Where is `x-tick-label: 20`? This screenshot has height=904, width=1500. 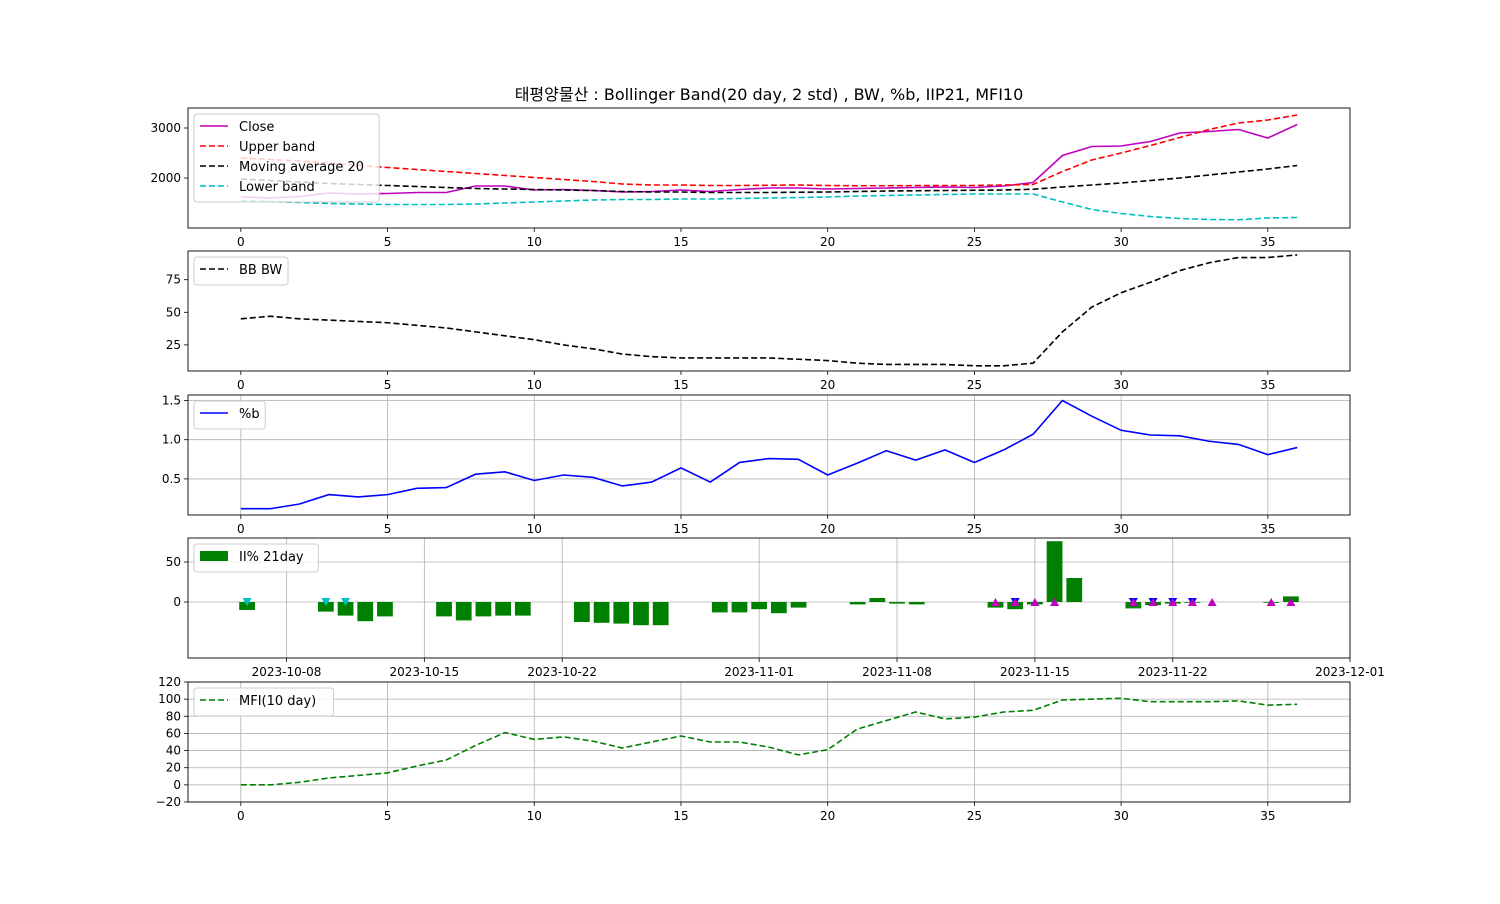
x-tick-label: 20 is located at coordinates (827, 242).